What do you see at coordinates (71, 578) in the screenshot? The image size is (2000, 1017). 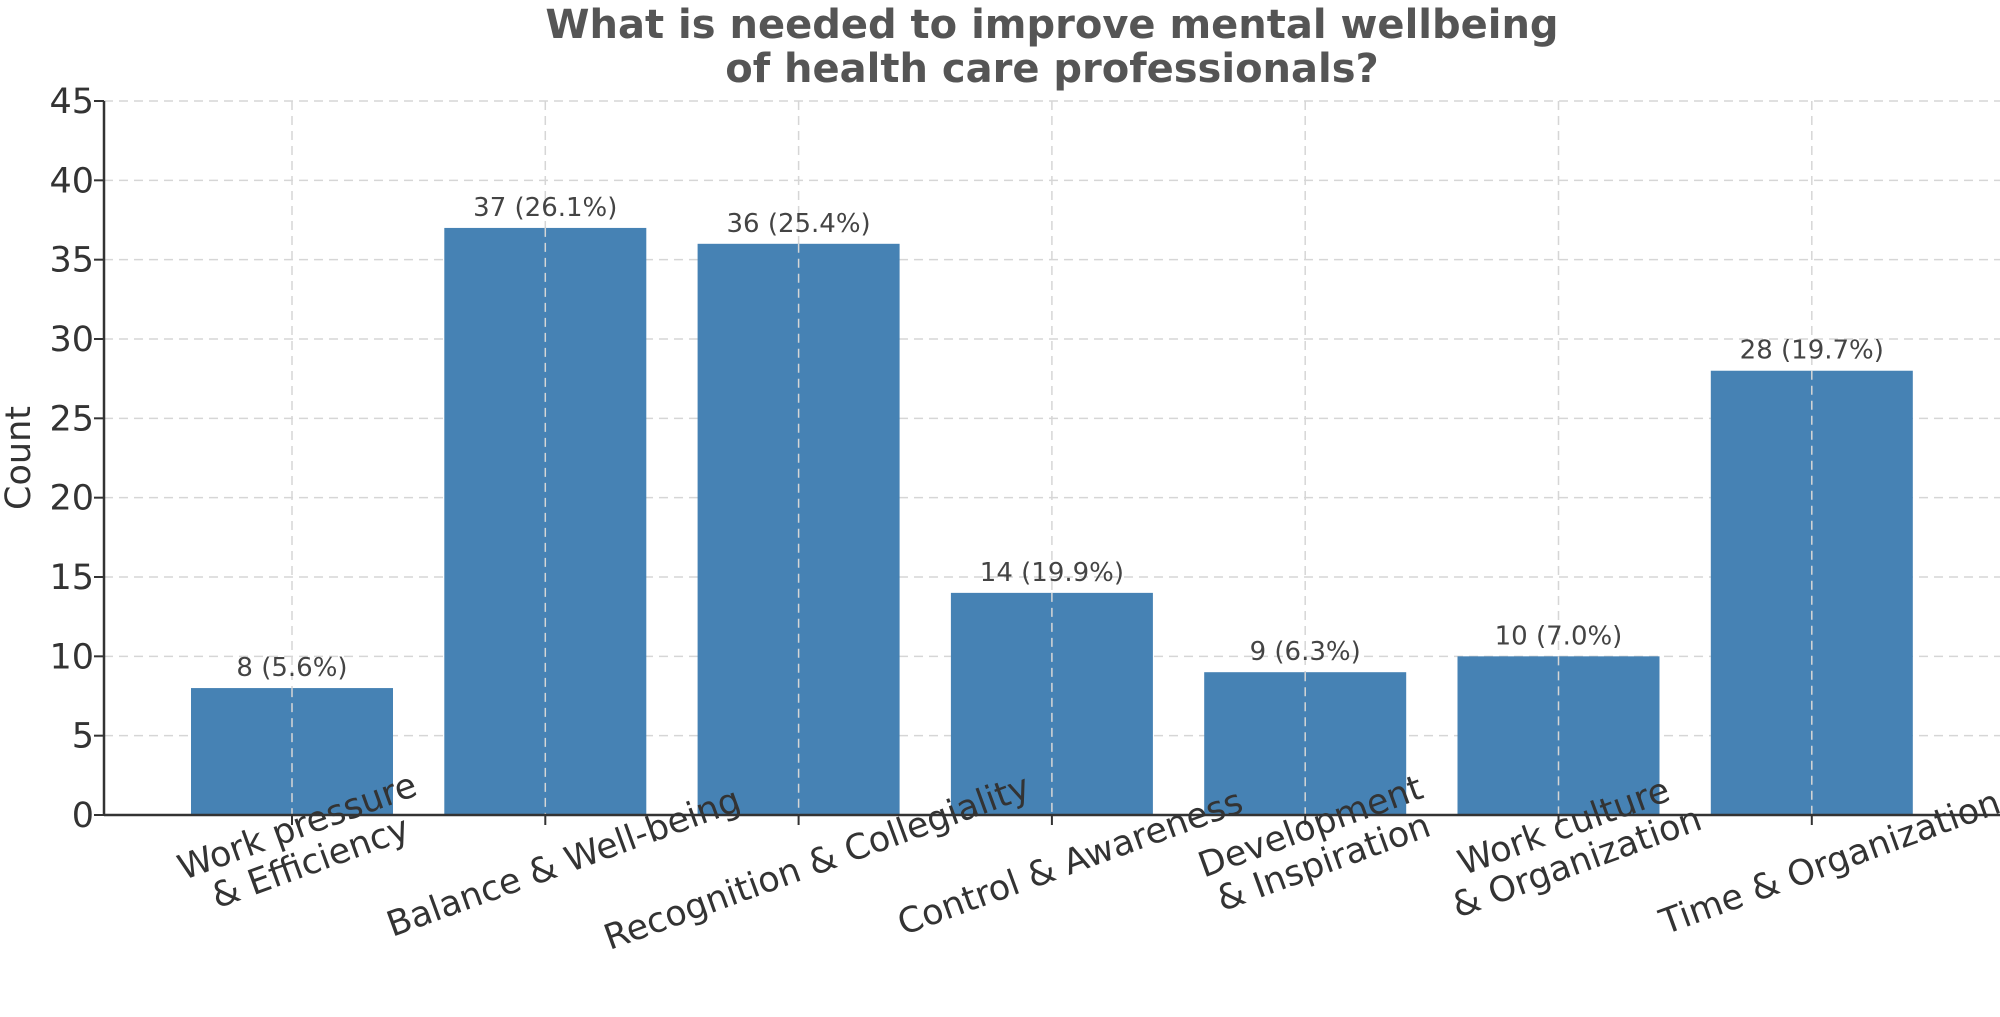 I see `y-tick-label: 15` at bounding box center [71, 578].